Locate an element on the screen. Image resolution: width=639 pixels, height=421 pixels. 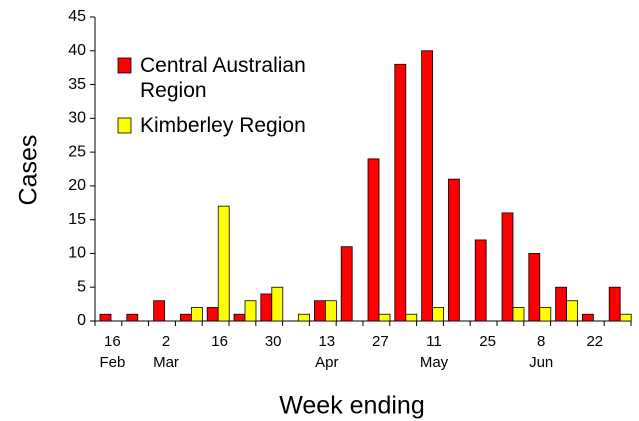
x-tick-label: 13 is located at coordinates (326, 341).